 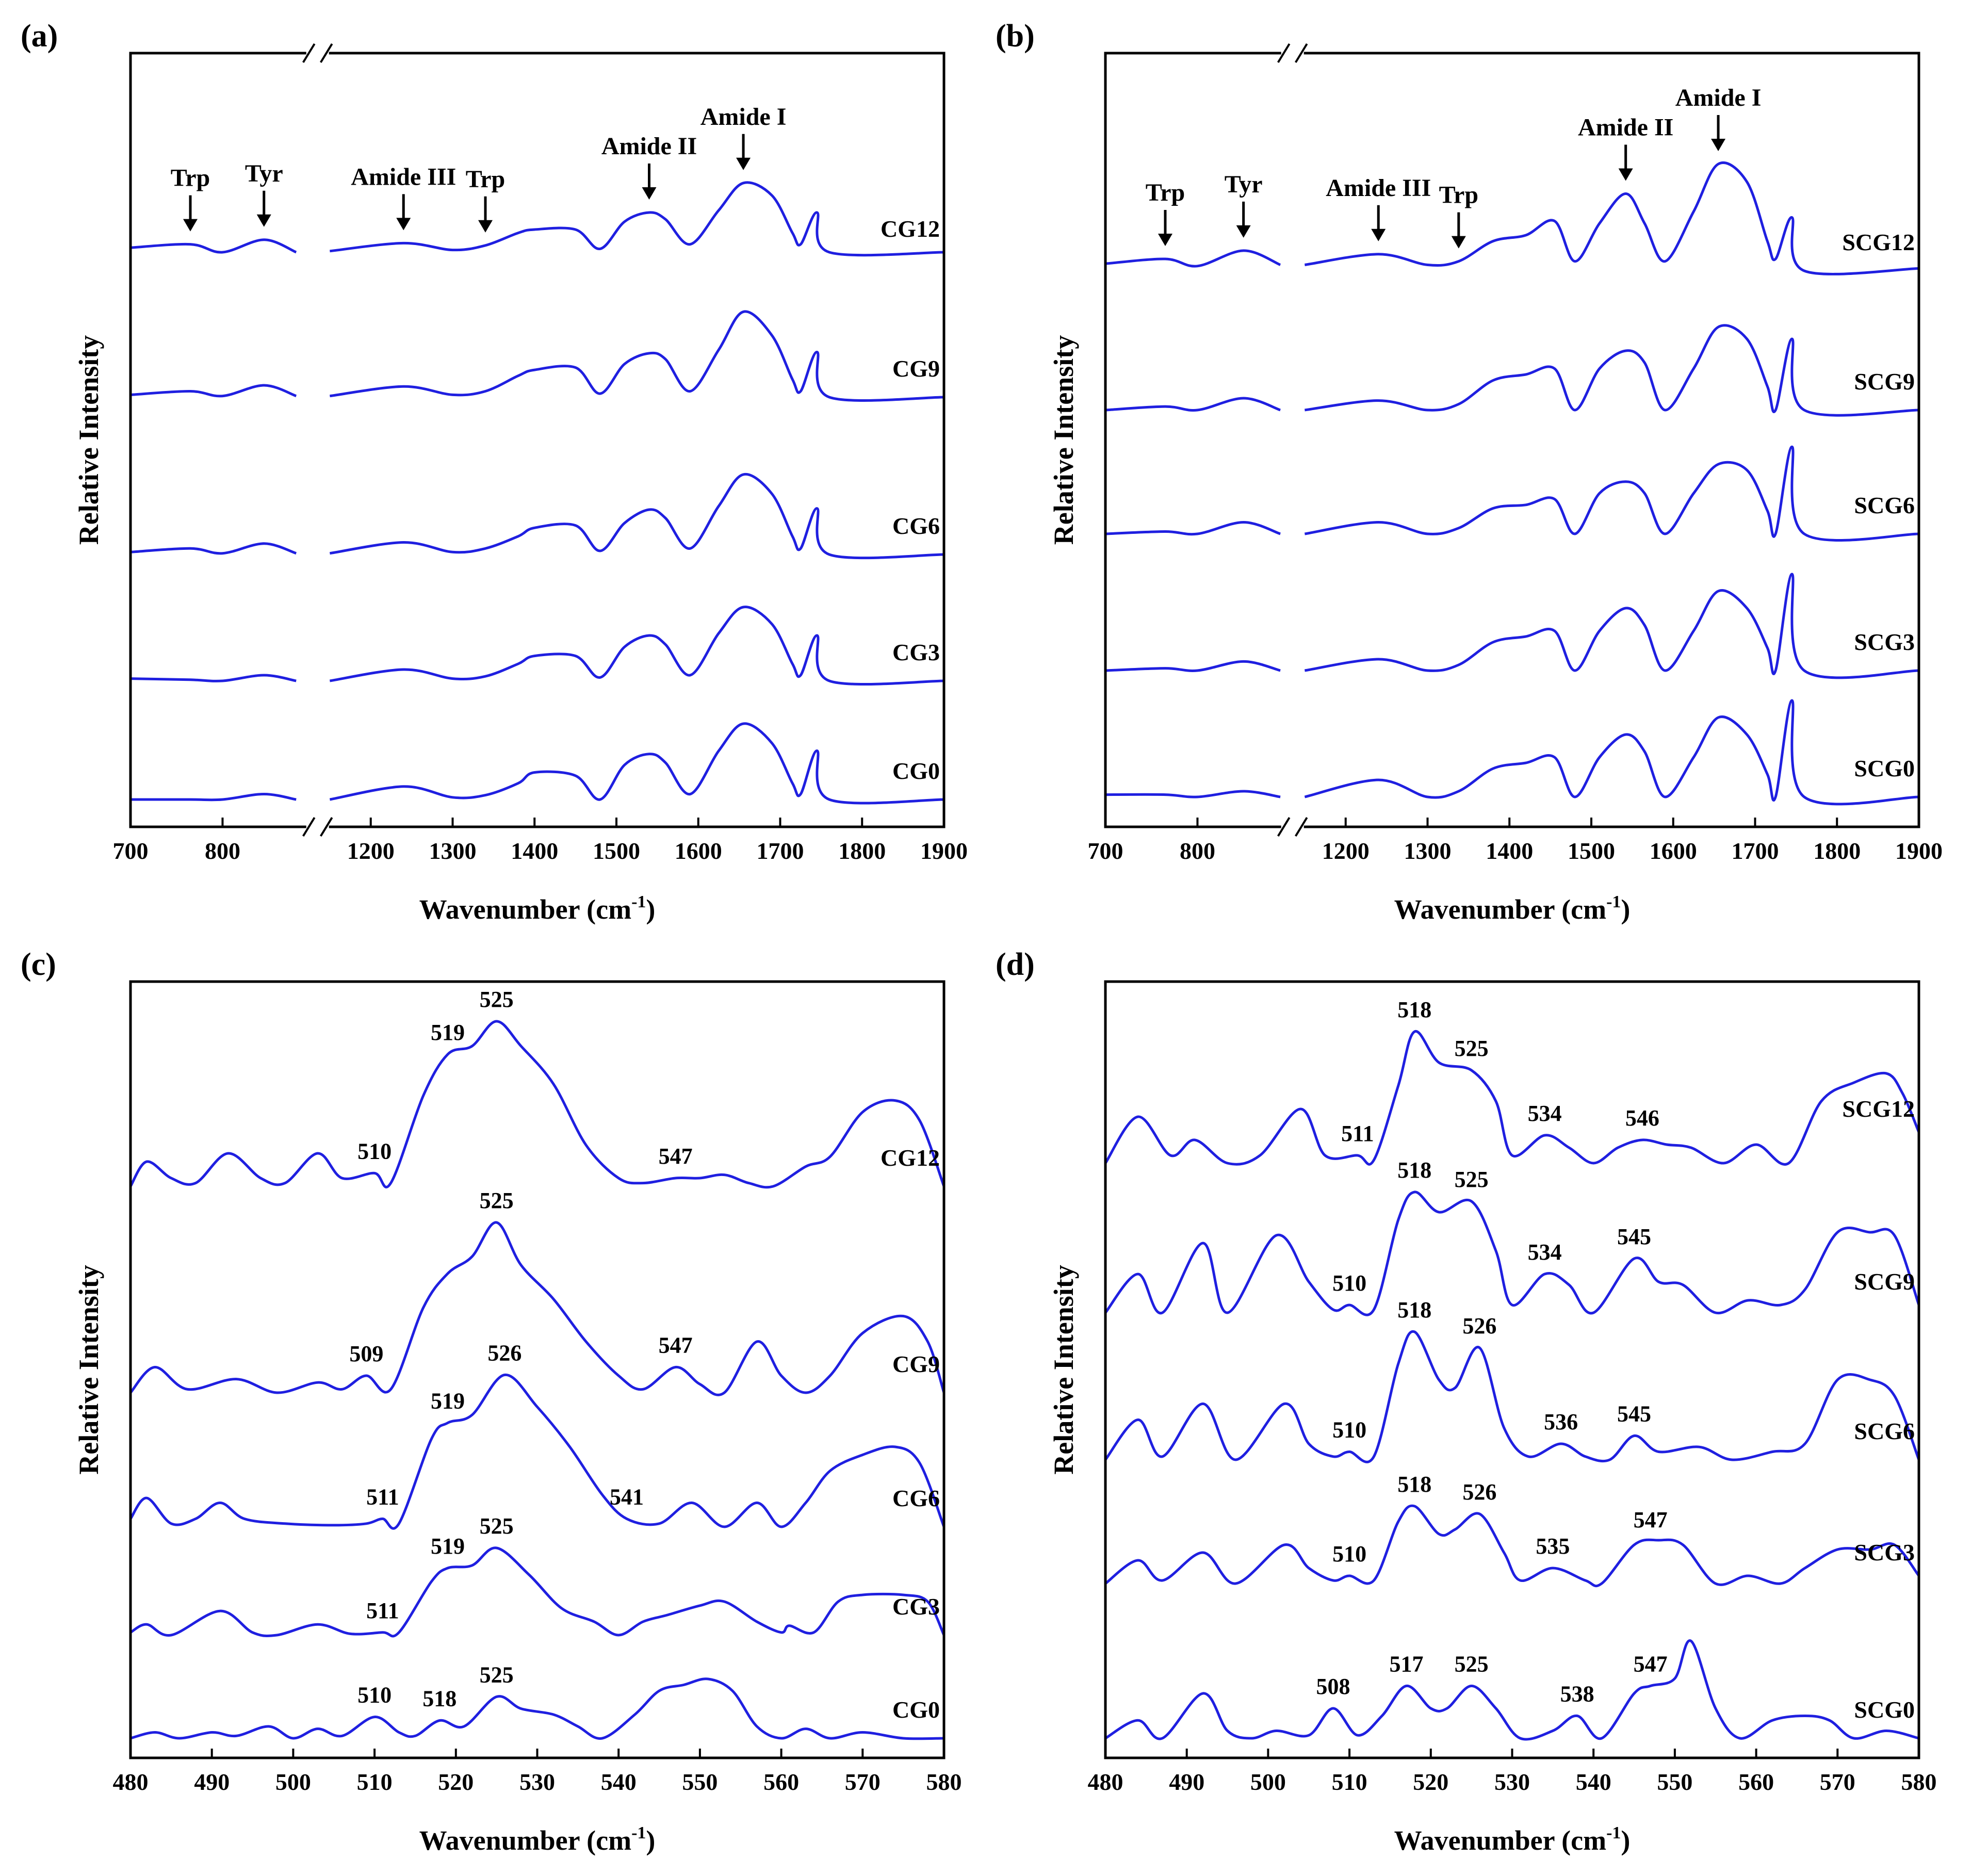 I want to click on series-label-scg6: SCG6, so click(x=1885, y=1431).